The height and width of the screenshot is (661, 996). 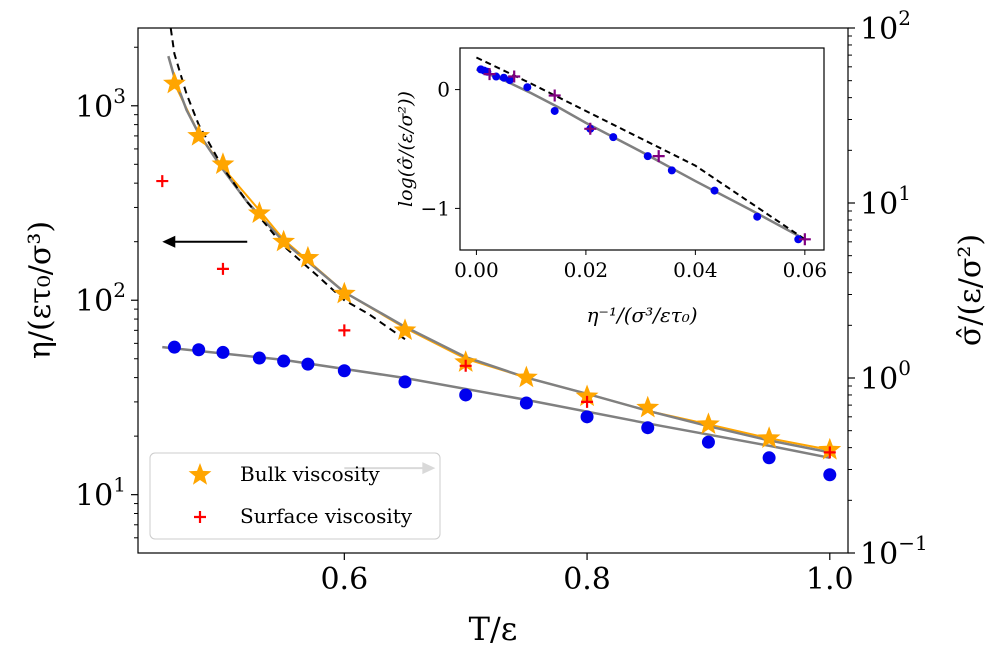 I want to click on legend: Bulk viscosity Surface viscosity, so click(x=295, y=496).